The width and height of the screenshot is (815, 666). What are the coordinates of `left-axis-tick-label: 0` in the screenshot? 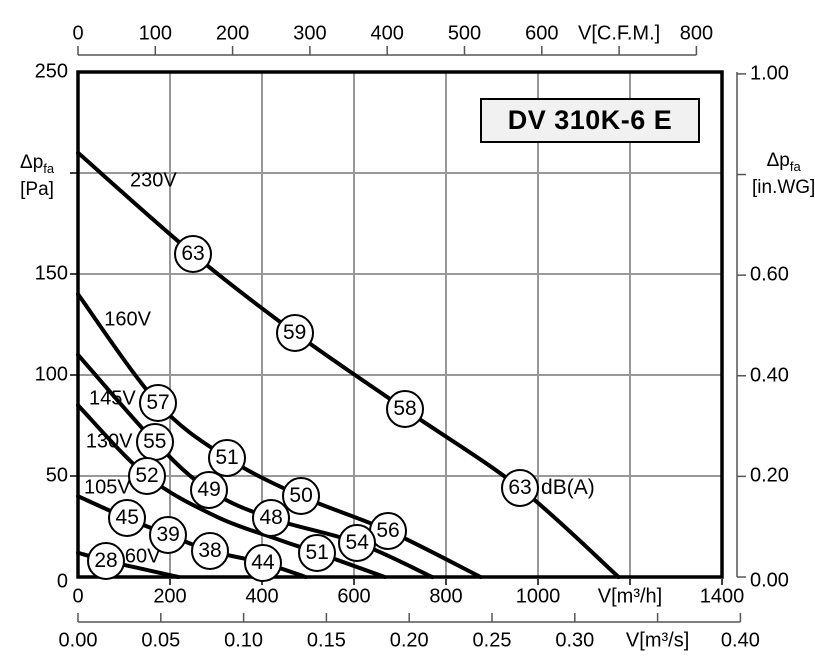 It's located at (62, 581).